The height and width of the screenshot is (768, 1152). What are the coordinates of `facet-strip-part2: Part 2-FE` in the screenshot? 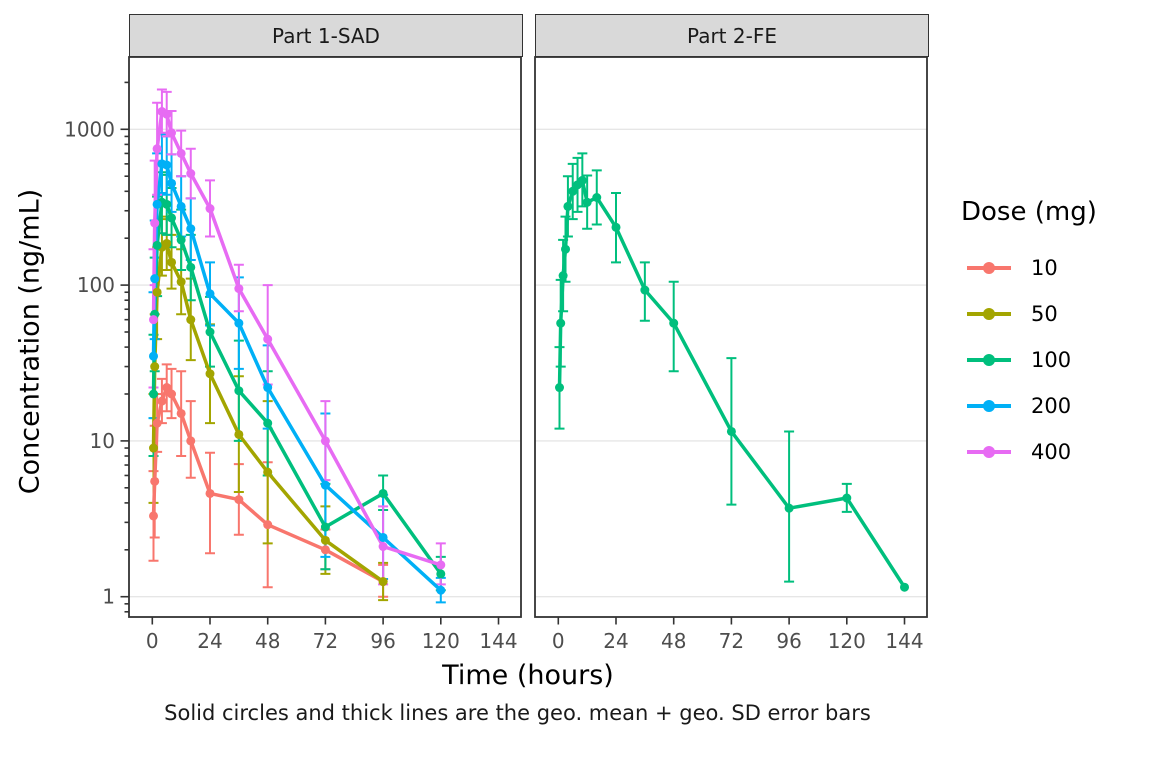 It's located at (732, 35).